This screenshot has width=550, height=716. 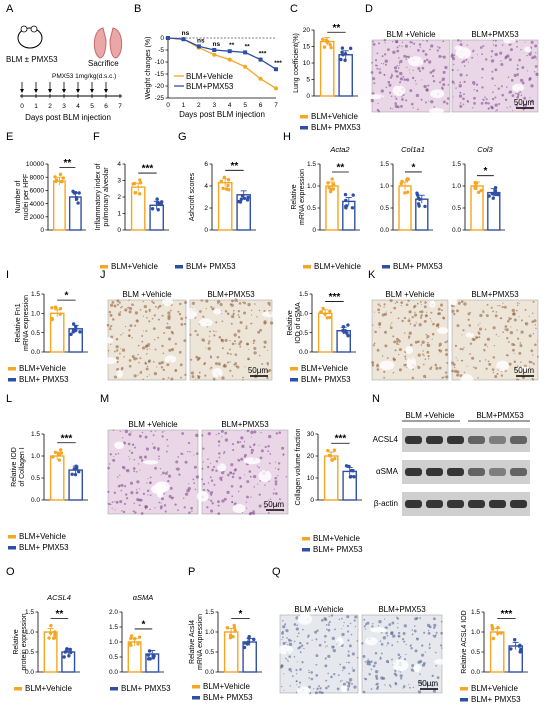 I want to click on legend-swatch, so click(x=12, y=369).